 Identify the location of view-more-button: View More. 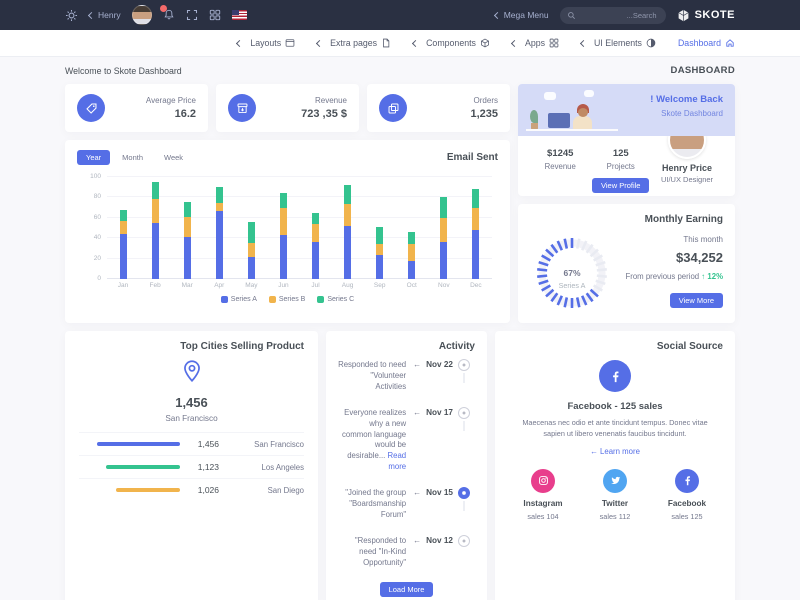
(696, 300).